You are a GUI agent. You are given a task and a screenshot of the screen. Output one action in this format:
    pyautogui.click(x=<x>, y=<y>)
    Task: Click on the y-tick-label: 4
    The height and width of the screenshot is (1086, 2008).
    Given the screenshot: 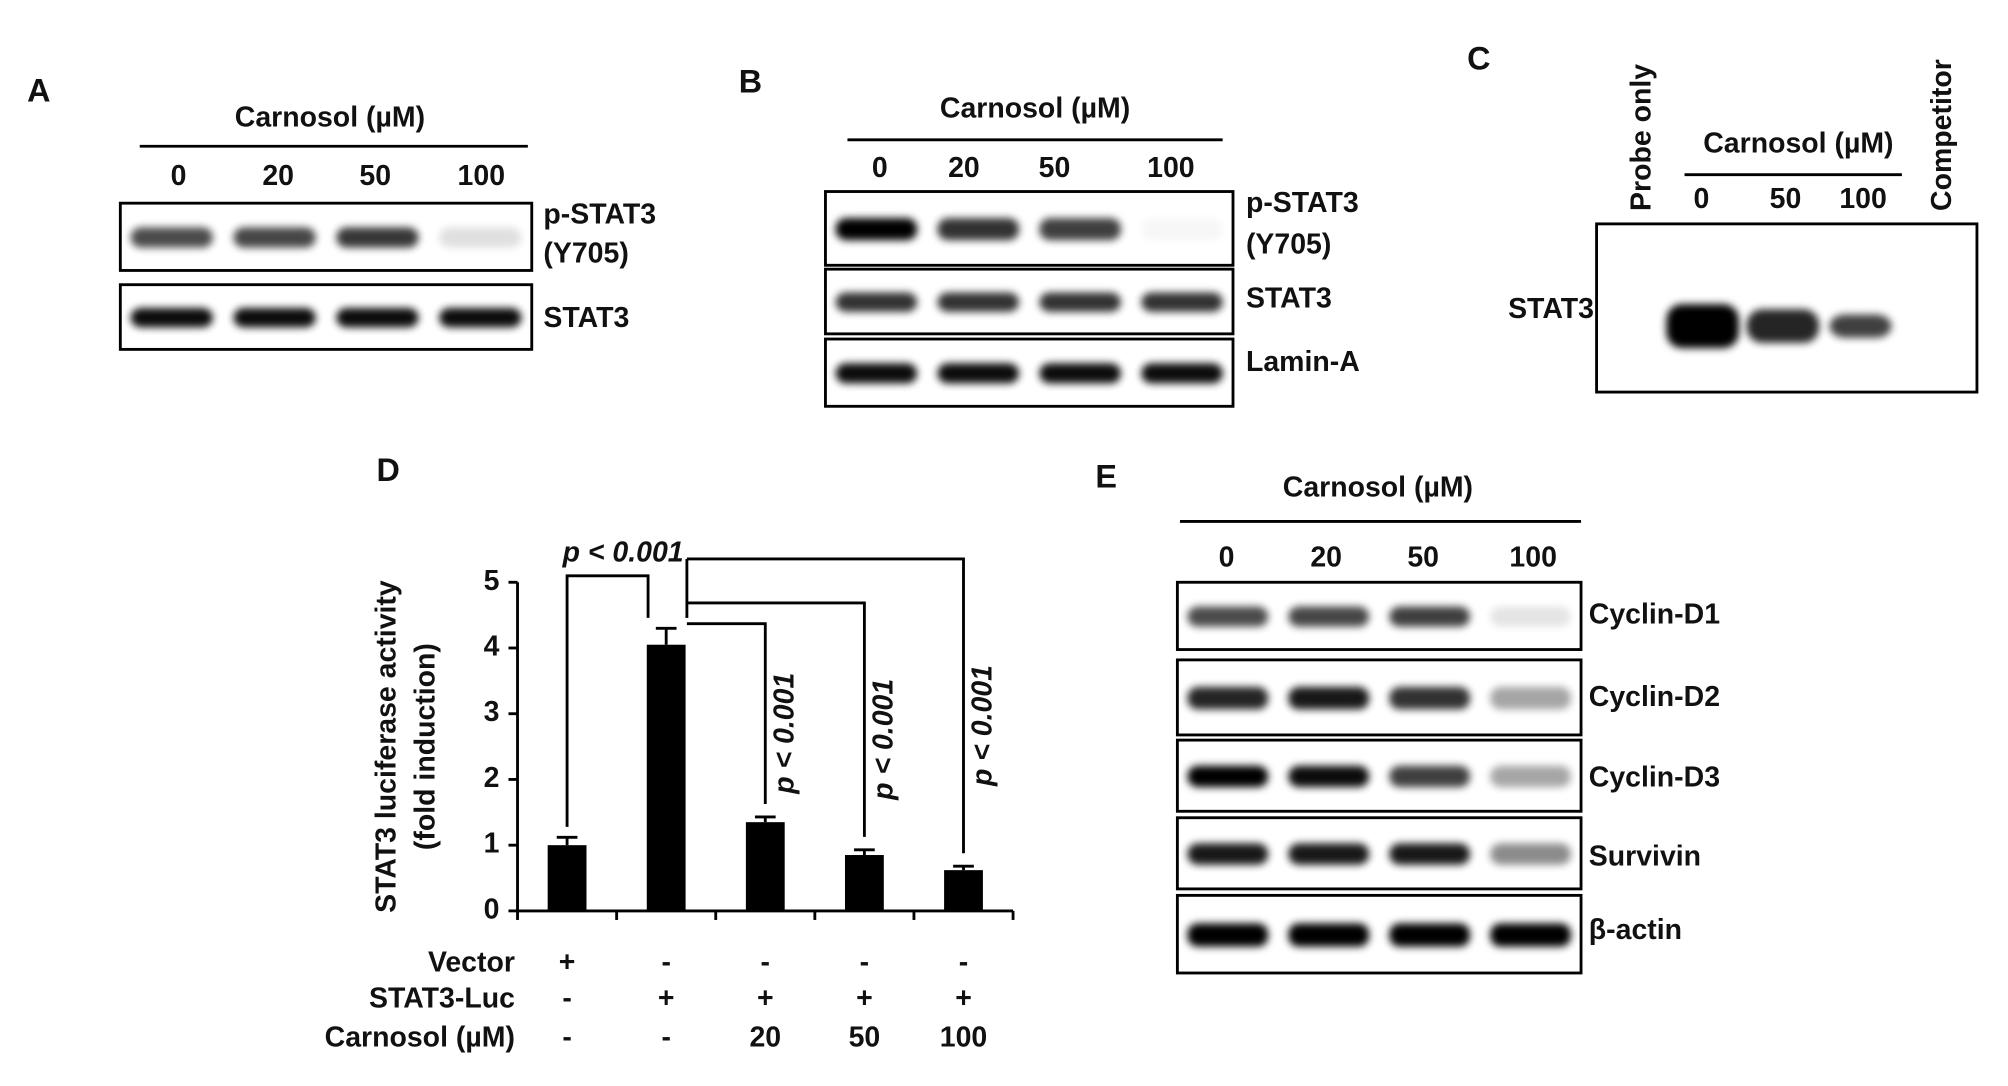 What is the action you would take?
    pyautogui.click(x=492, y=647)
    